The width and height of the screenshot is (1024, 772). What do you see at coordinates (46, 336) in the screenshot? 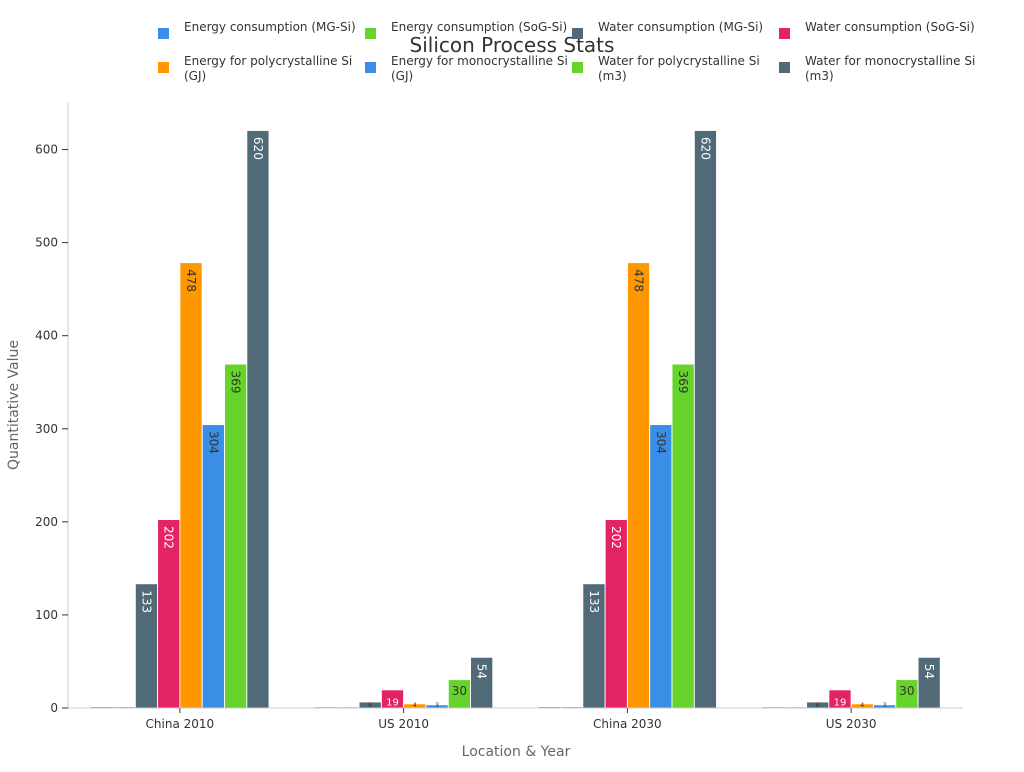
I see `y-tick-label: 400` at bounding box center [46, 336].